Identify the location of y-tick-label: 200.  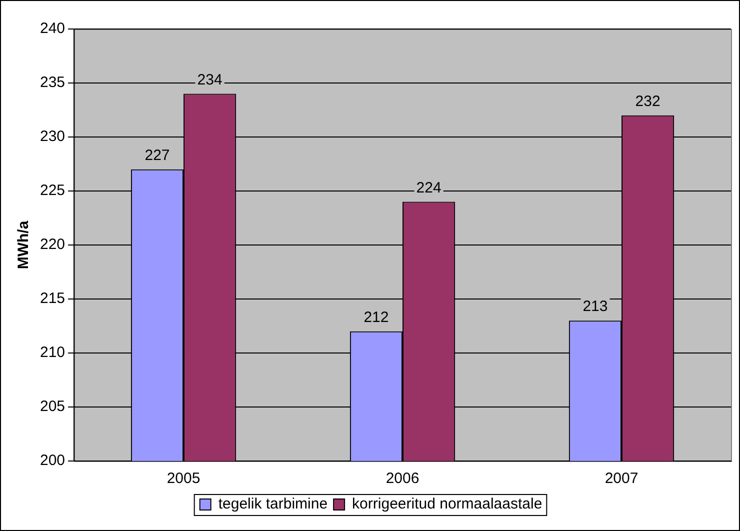
(53, 461).